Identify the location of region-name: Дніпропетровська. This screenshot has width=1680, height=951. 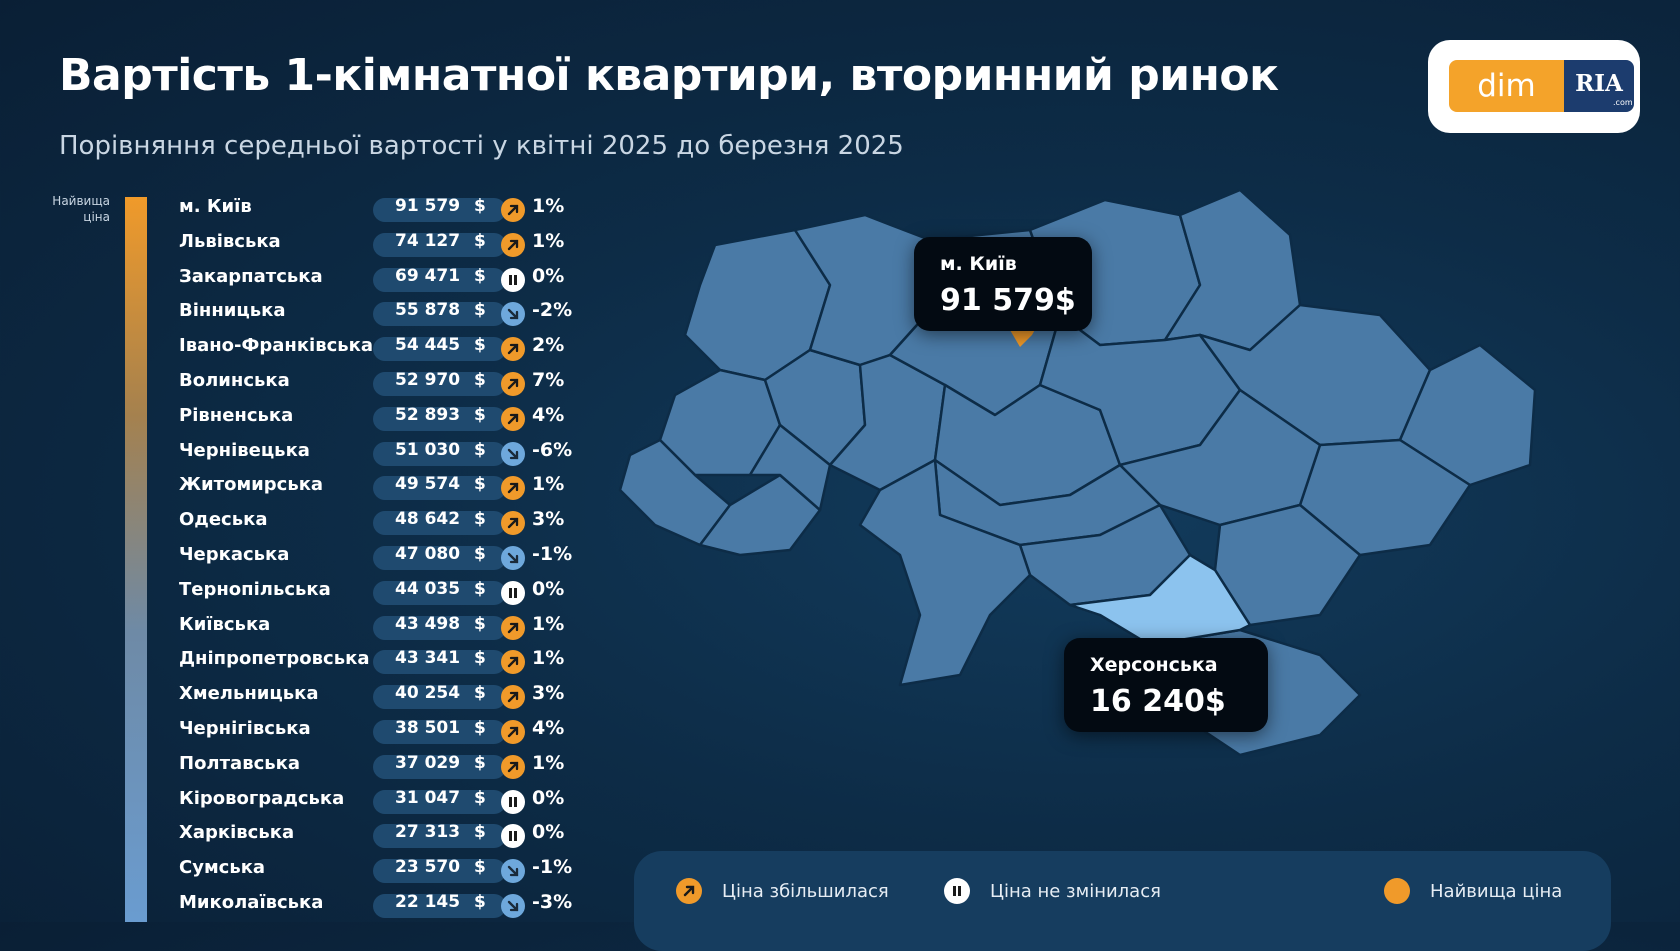
(274, 659).